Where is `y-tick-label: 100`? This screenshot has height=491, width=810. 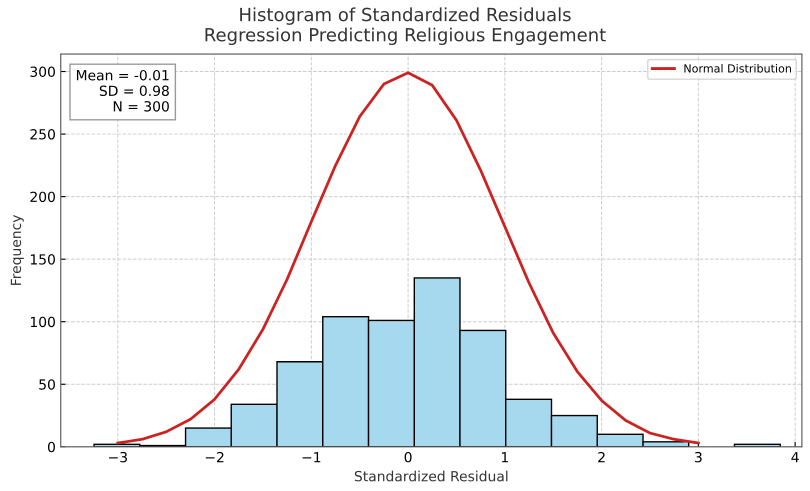 y-tick-label: 100 is located at coordinates (42, 322).